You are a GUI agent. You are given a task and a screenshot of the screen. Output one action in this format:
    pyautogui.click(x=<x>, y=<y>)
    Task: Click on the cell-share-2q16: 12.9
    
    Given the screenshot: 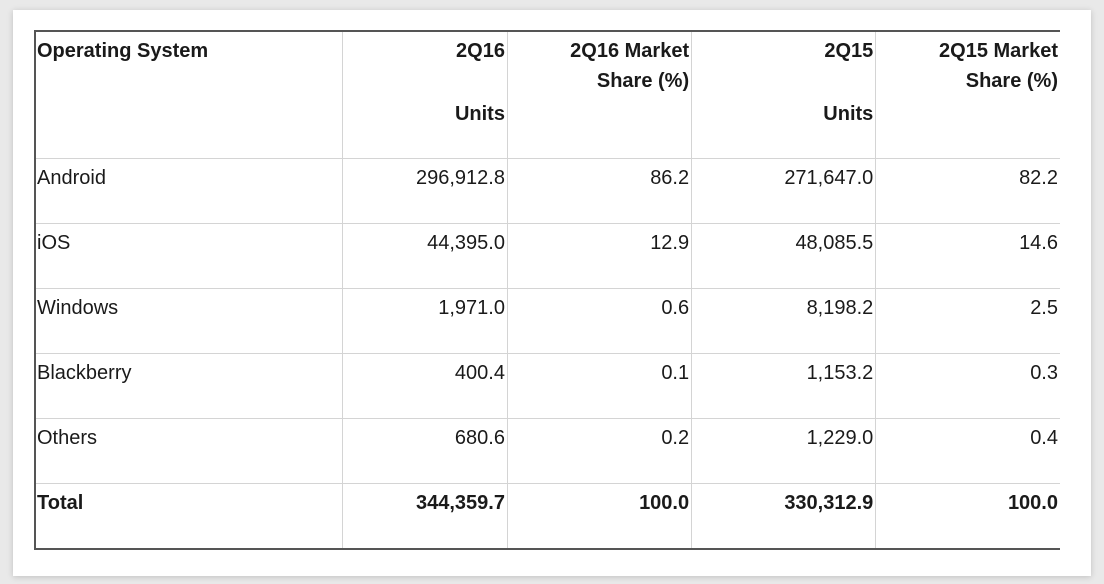 What is the action you would take?
    pyautogui.click(x=599, y=256)
    